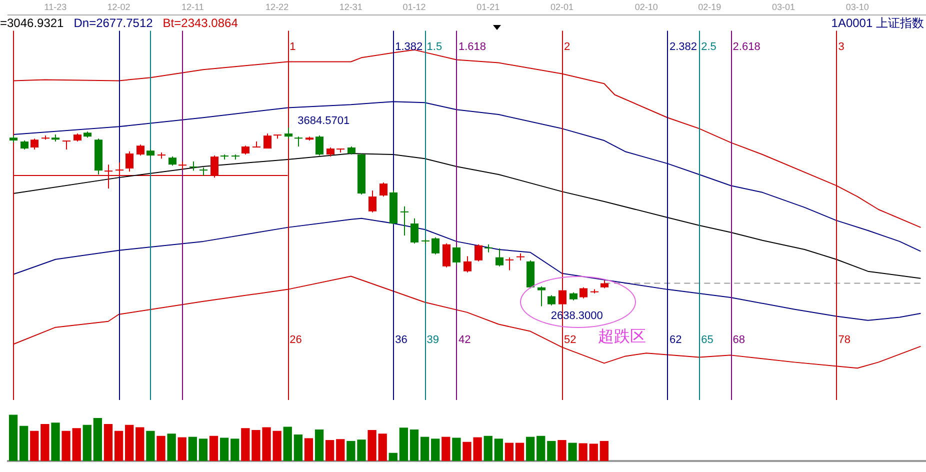 This screenshot has height=472, width=926. I want to click on x-tick-label: 12-11, so click(192, 7).